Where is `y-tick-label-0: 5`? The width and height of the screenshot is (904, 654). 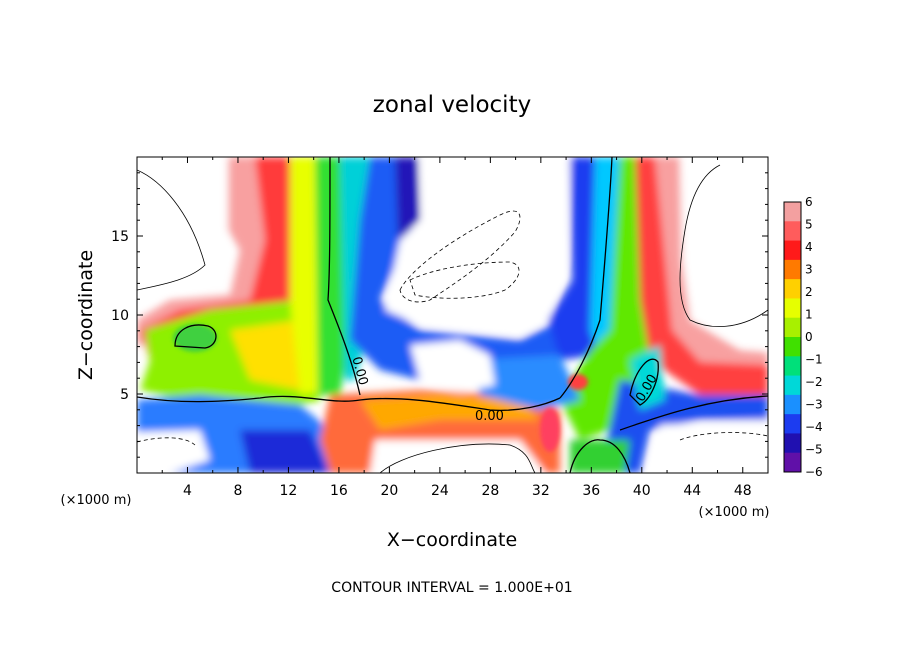
y-tick-label-0: 5 is located at coordinates (124, 395).